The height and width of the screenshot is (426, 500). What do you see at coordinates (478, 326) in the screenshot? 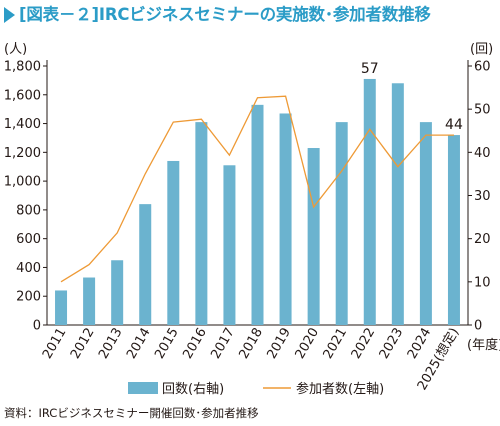
I see `right-tick-label: 0` at bounding box center [478, 326].